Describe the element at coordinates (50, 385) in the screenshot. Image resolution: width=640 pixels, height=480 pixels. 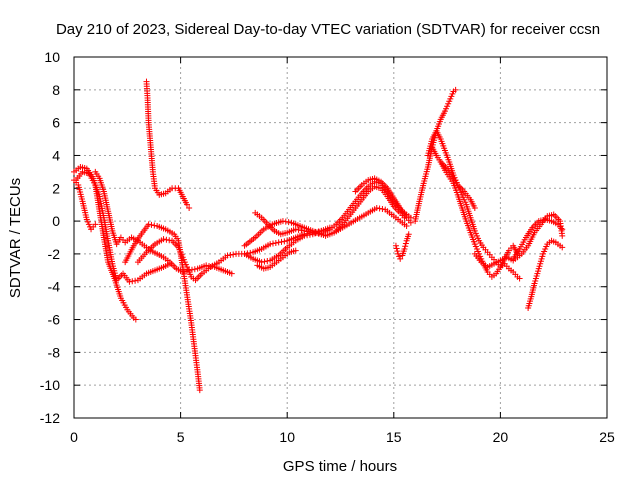
I see `y-tick-label: -10` at that location.